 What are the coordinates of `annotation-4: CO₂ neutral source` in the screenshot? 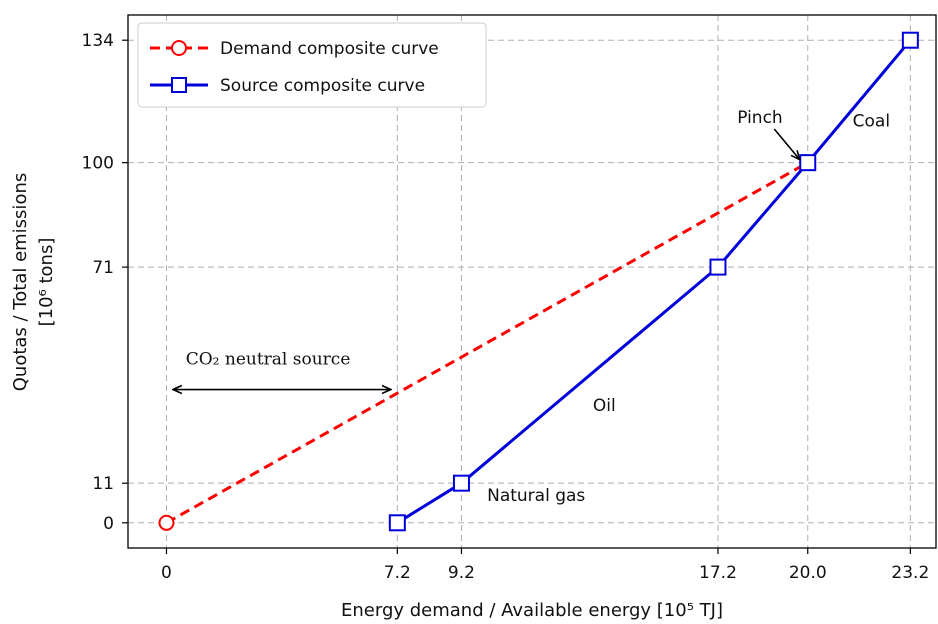 It's located at (268, 359).